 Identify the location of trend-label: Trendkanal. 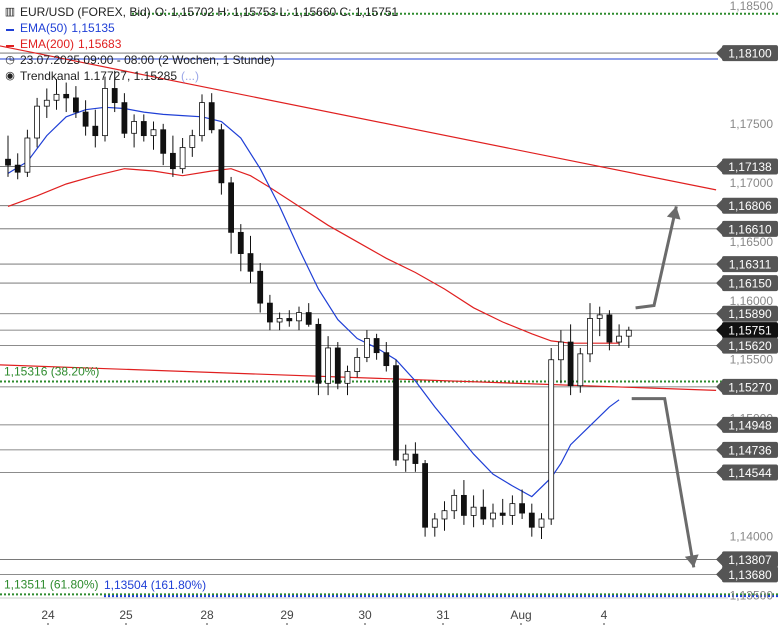
(50, 76).